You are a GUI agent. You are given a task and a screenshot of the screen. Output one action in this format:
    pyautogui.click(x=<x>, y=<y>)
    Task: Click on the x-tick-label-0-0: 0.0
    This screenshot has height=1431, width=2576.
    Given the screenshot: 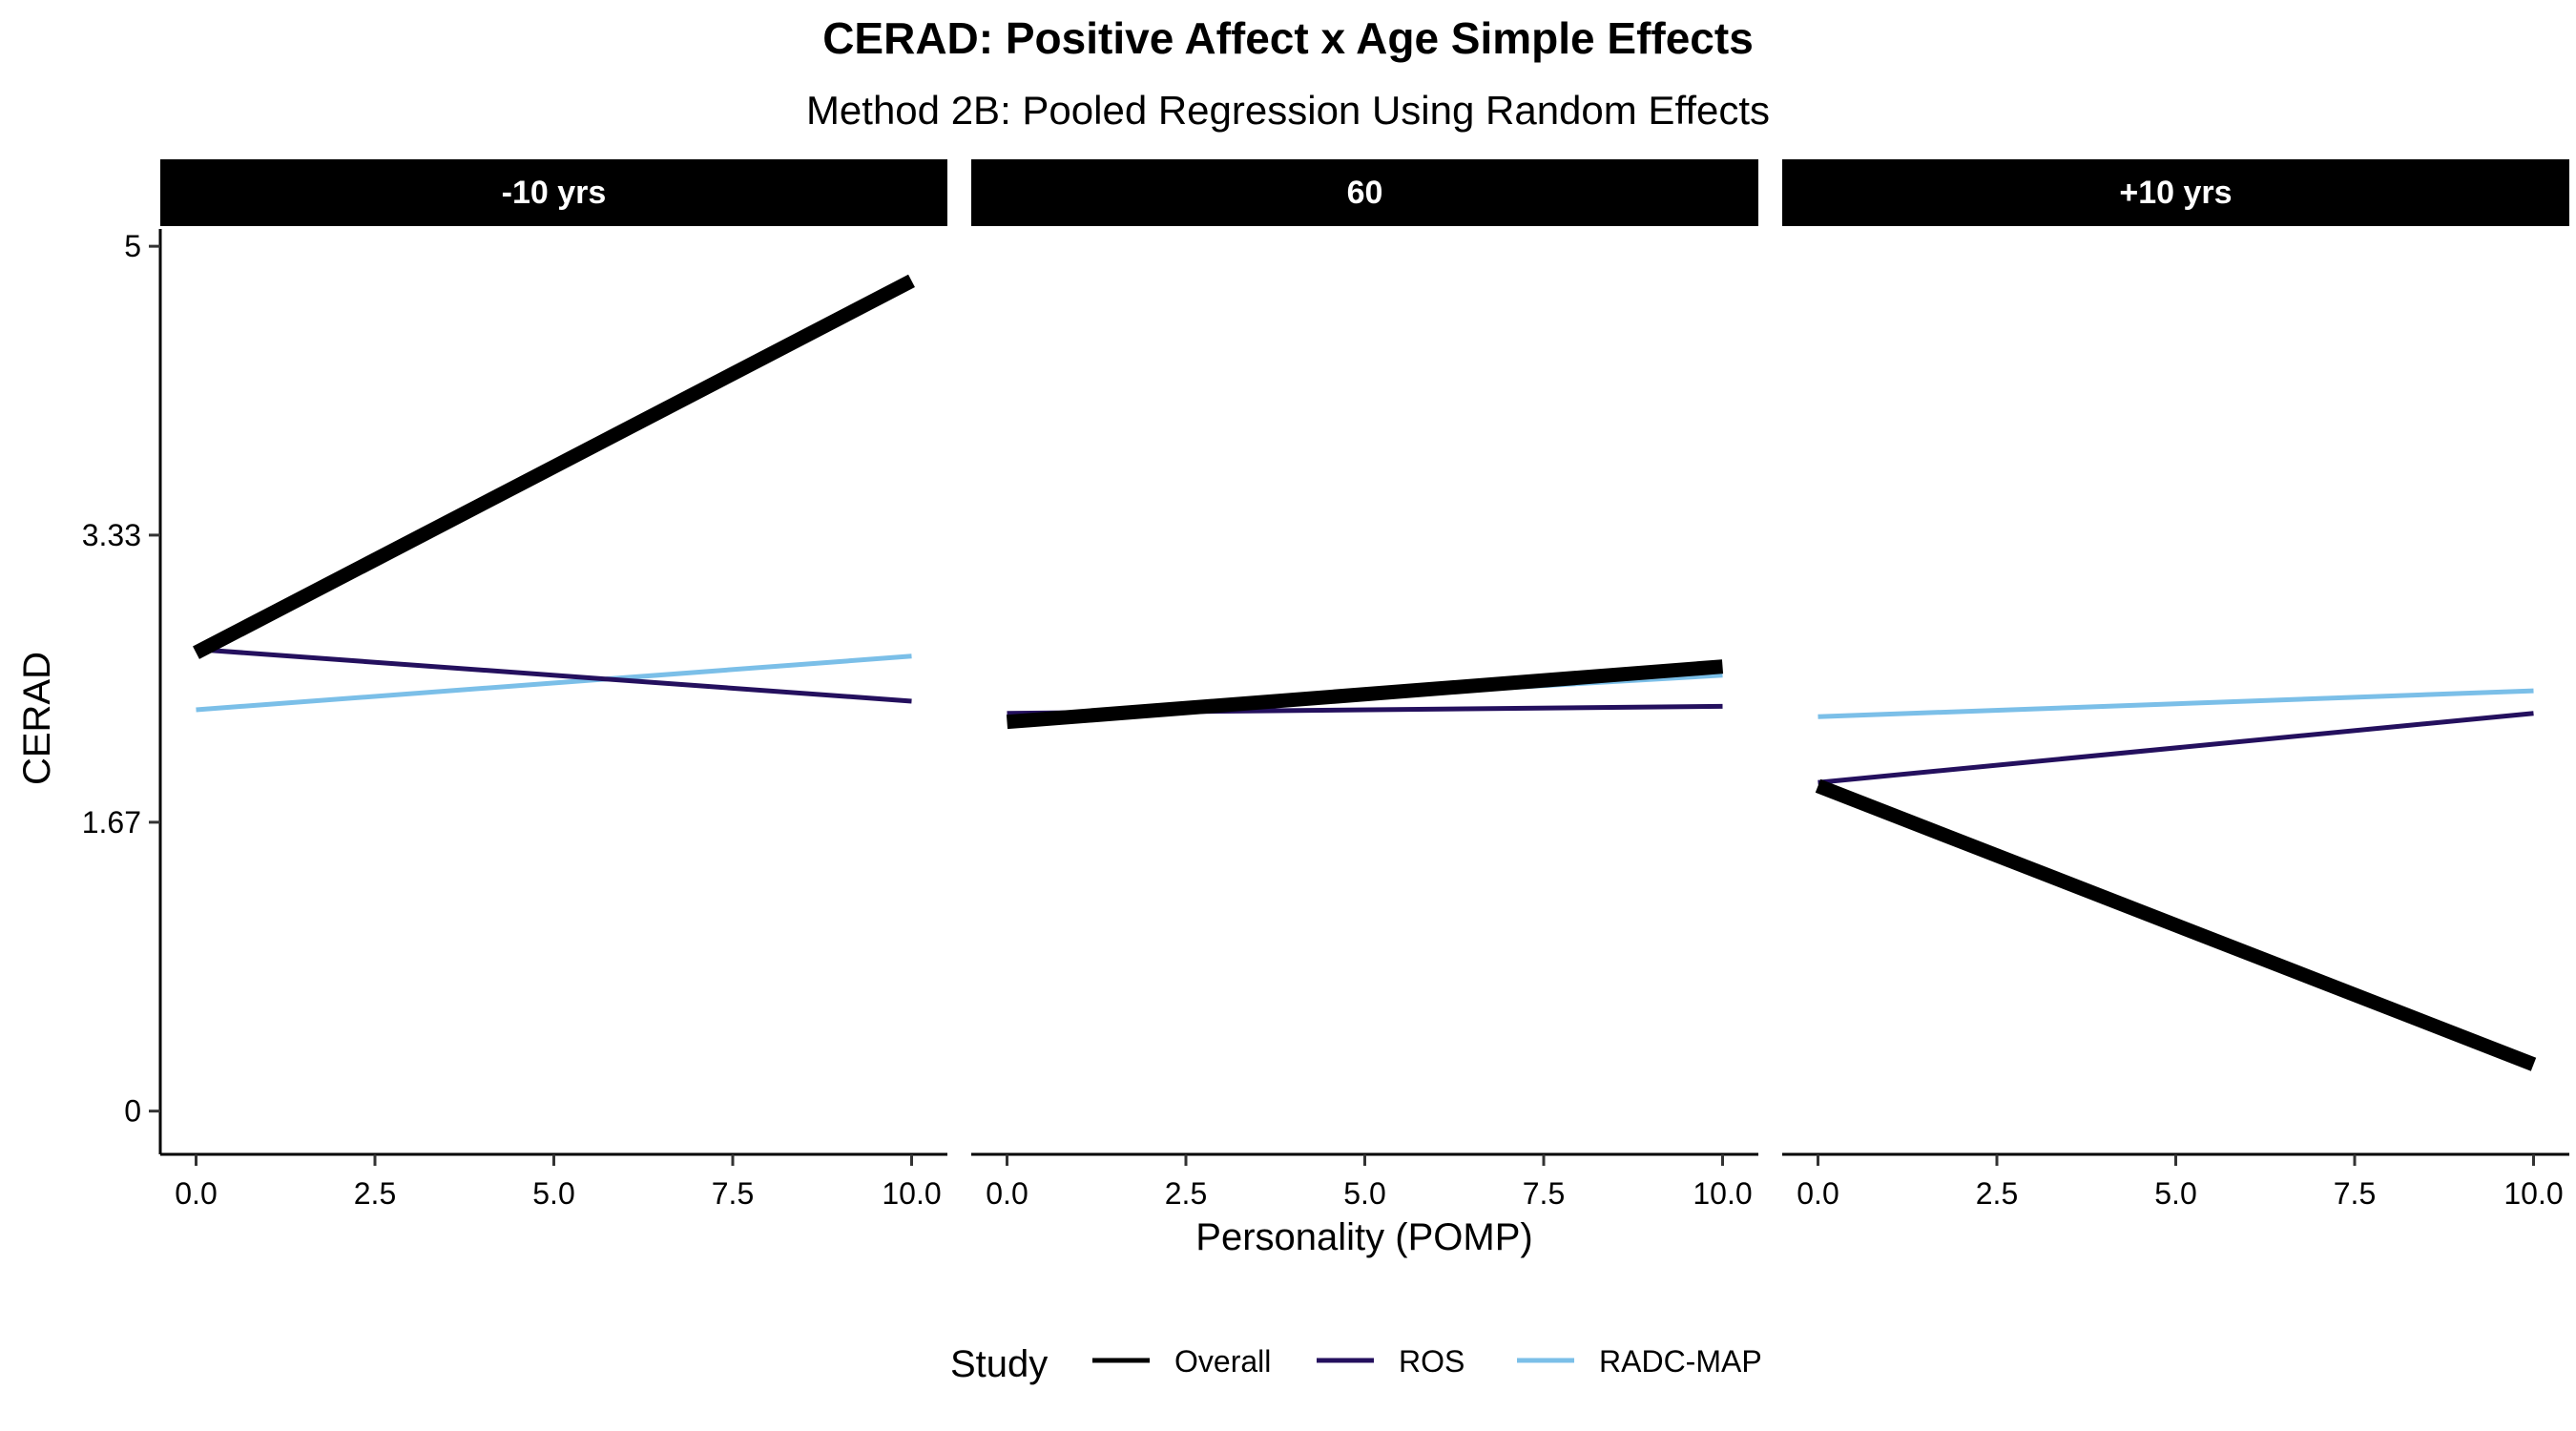 What is the action you would take?
    pyautogui.click(x=196, y=1193)
    